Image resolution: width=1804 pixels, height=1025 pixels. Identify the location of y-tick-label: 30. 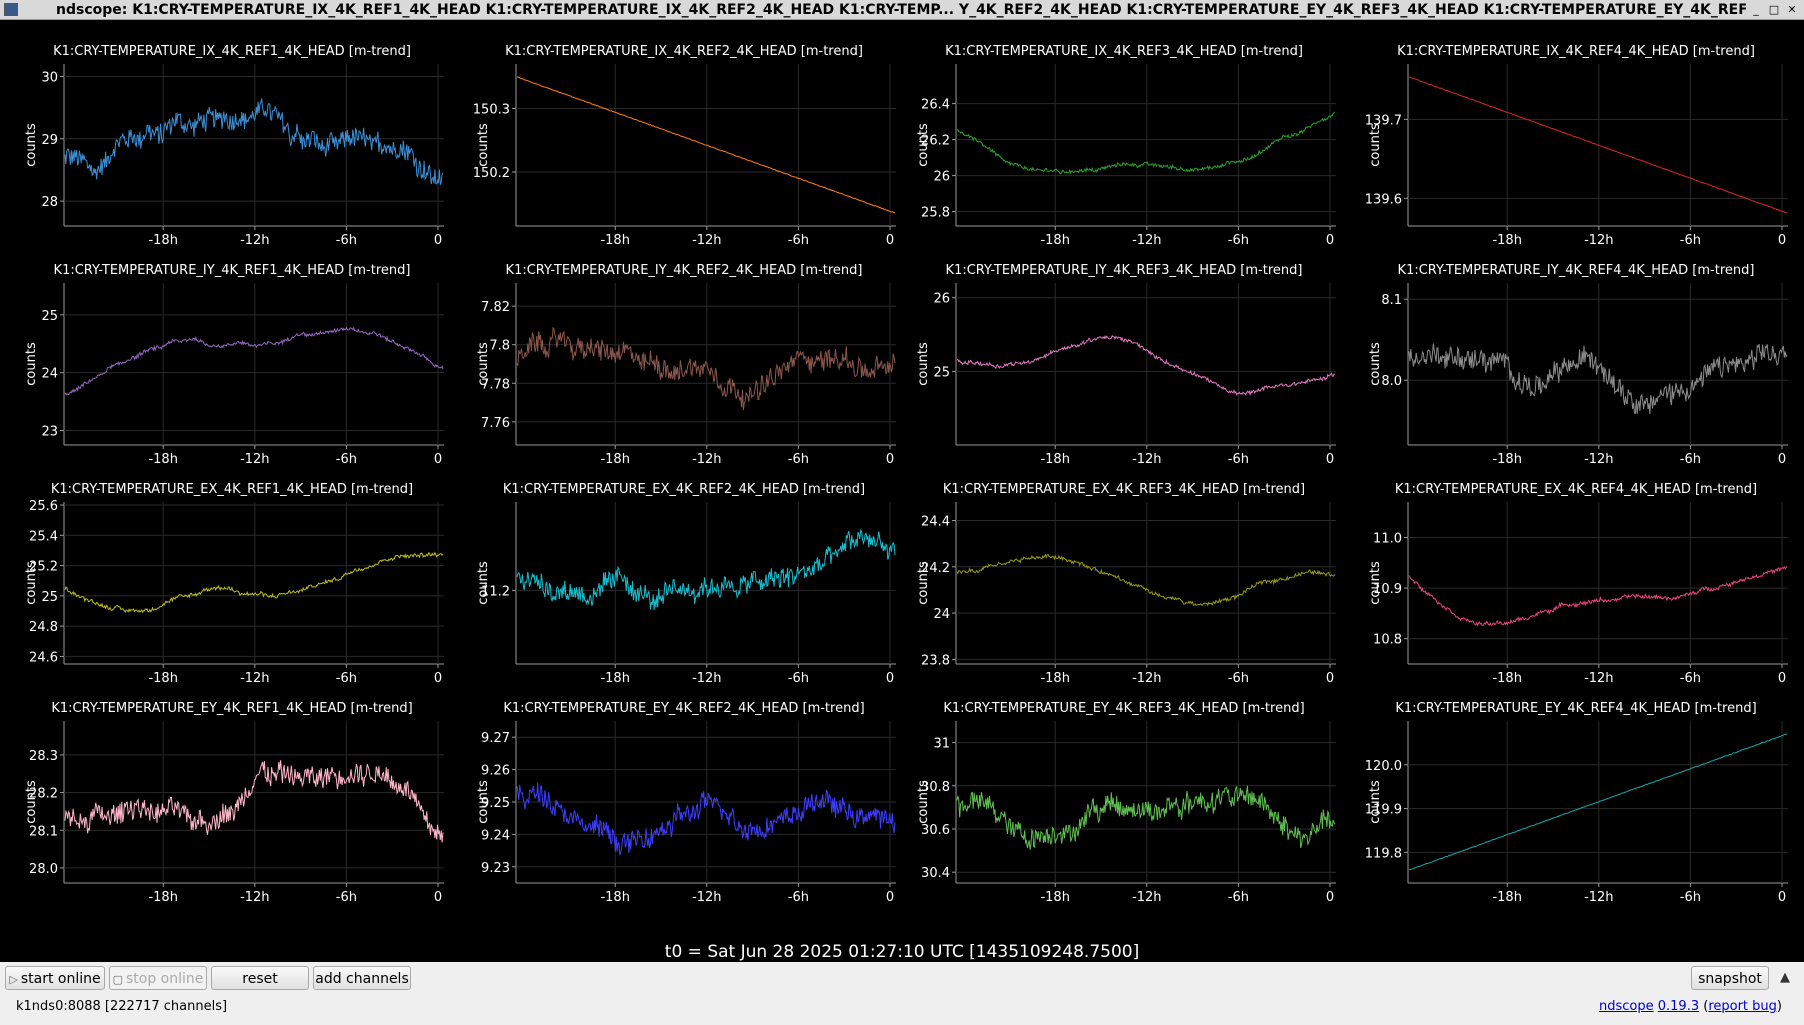
(49, 77).